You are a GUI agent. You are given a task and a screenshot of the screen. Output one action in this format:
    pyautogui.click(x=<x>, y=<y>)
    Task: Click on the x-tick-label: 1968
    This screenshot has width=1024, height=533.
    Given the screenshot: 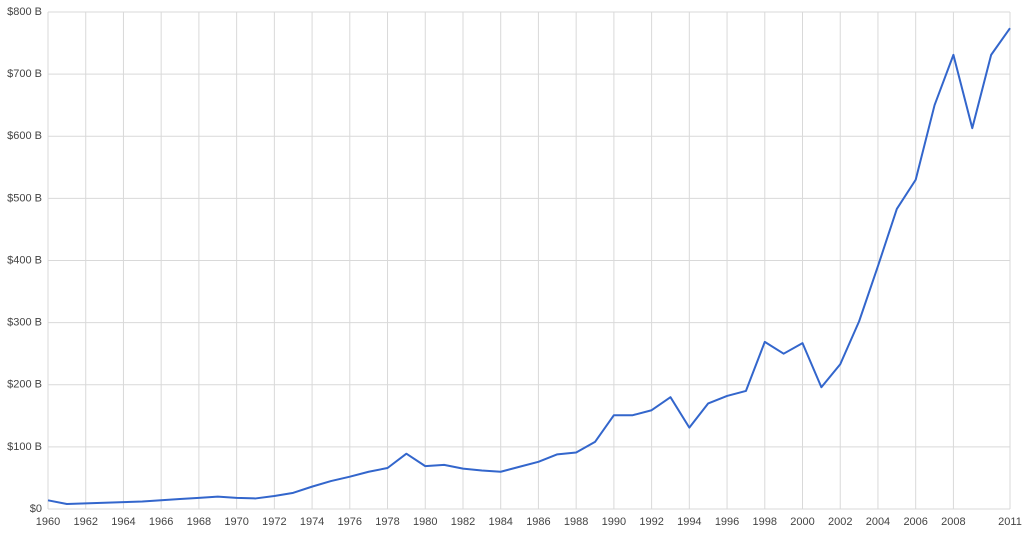 What is the action you would take?
    pyautogui.click(x=199, y=522)
    